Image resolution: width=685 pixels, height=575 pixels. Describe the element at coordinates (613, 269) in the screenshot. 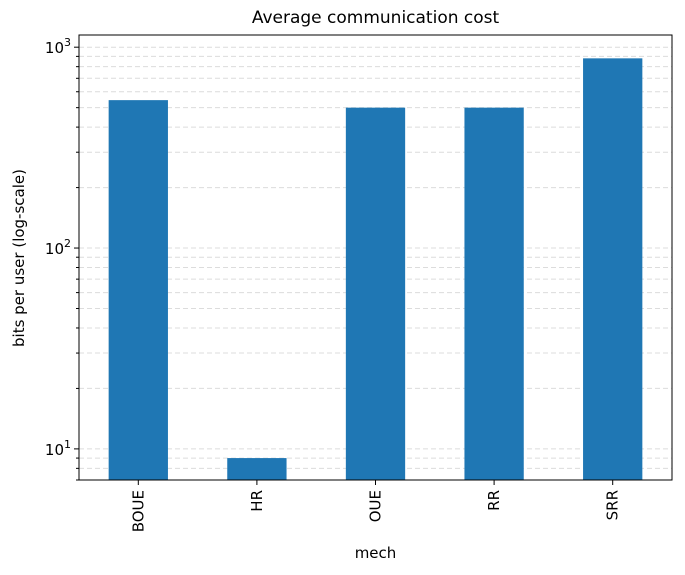

I see `bar-srr` at that location.